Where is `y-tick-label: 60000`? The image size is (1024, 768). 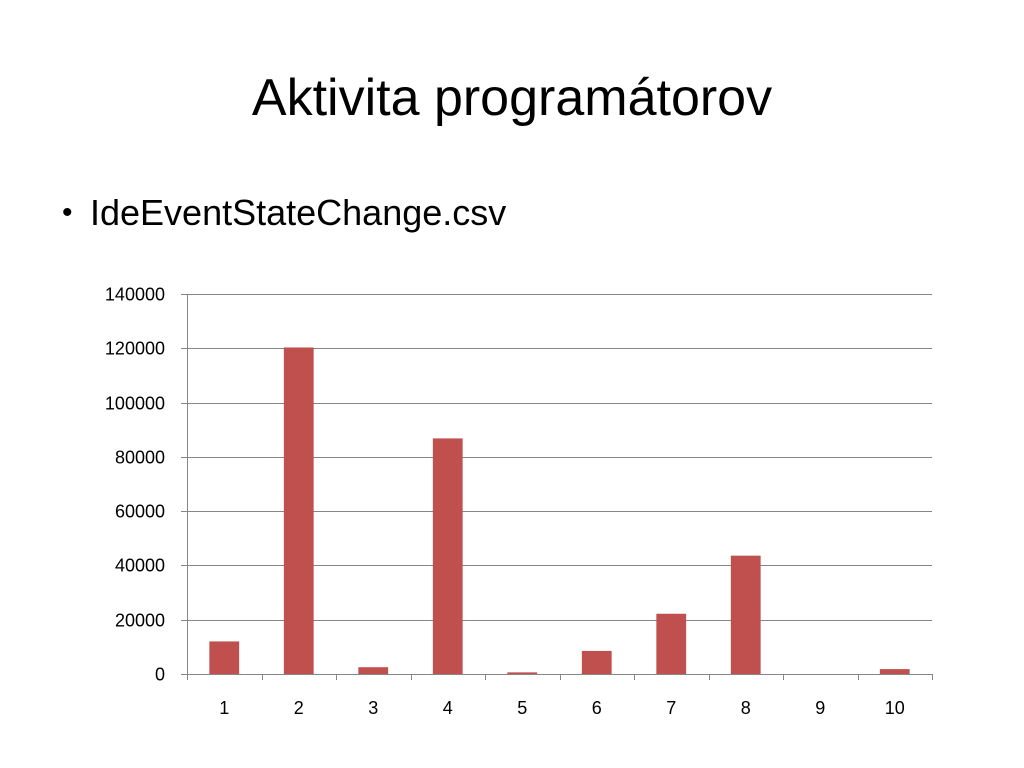 y-tick-label: 60000 is located at coordinates (140, 512).